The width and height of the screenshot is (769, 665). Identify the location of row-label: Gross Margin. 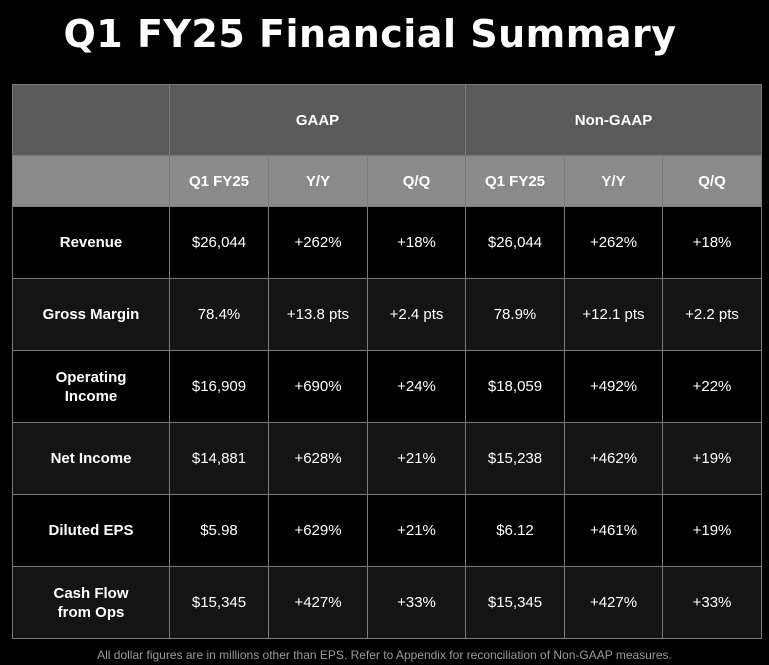
(91, 314).